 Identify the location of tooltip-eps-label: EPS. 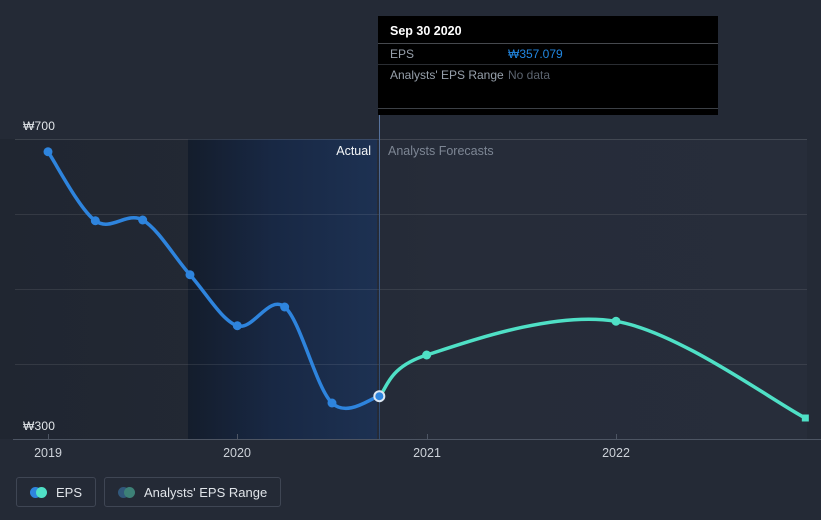
(402, 54).